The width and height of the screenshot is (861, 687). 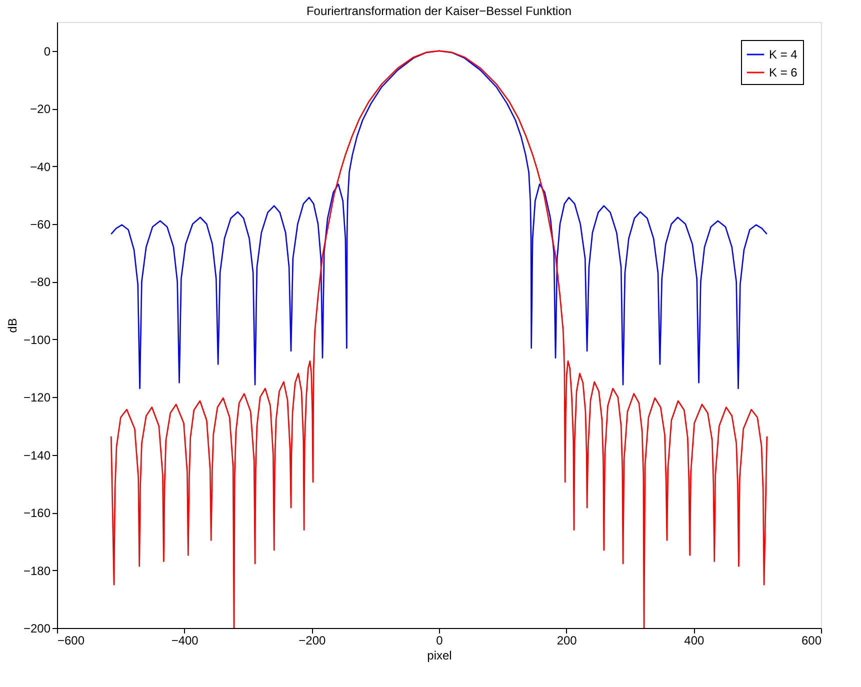 What do you see at coordinates (12, 325) in the screenshot?
I see `y-axis-title: dB` at bounding box center [12, 325].